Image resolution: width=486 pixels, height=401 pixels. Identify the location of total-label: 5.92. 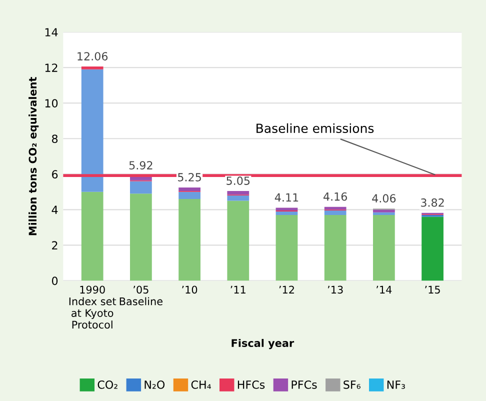
(140, 165).